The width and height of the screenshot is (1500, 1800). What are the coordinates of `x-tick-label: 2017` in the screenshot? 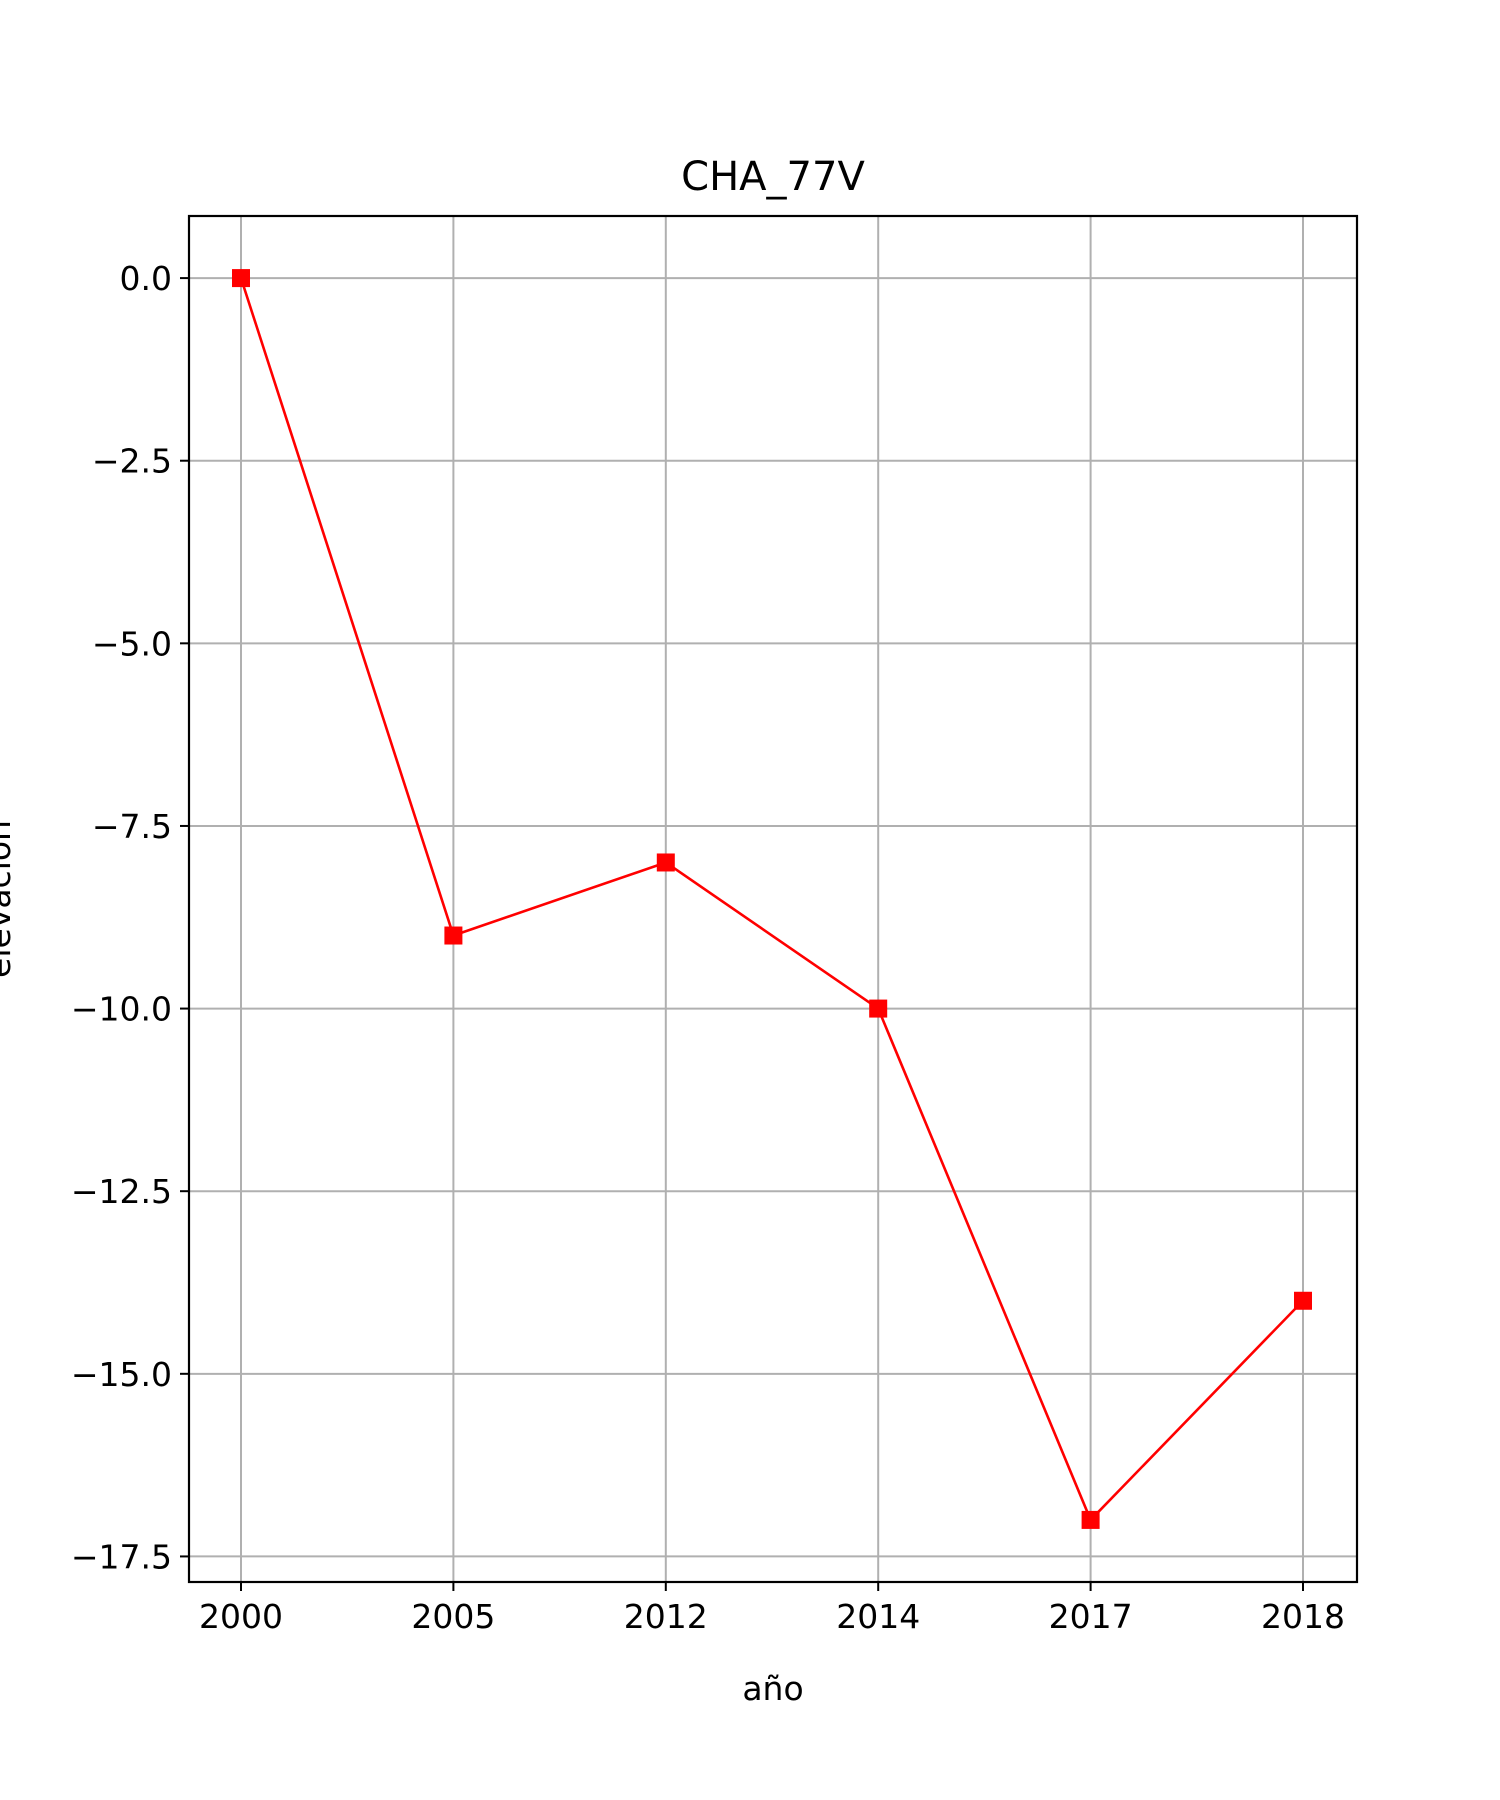 It's located at (1091, 1616).